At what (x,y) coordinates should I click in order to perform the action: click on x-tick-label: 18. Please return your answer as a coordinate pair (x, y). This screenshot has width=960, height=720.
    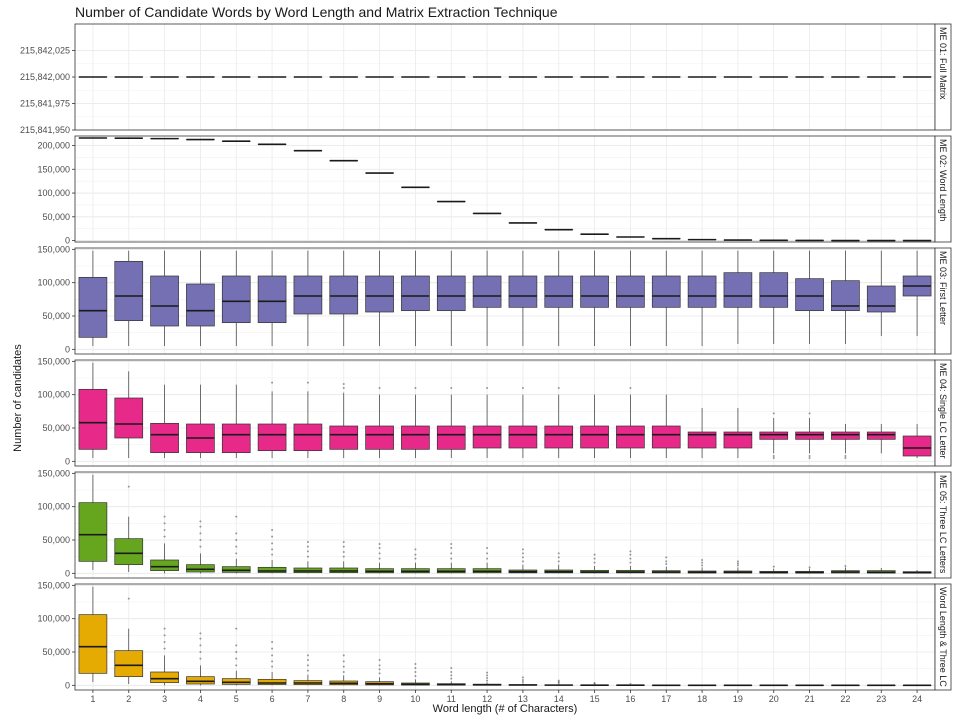
    Looking at the image, I should click on (702, 699).